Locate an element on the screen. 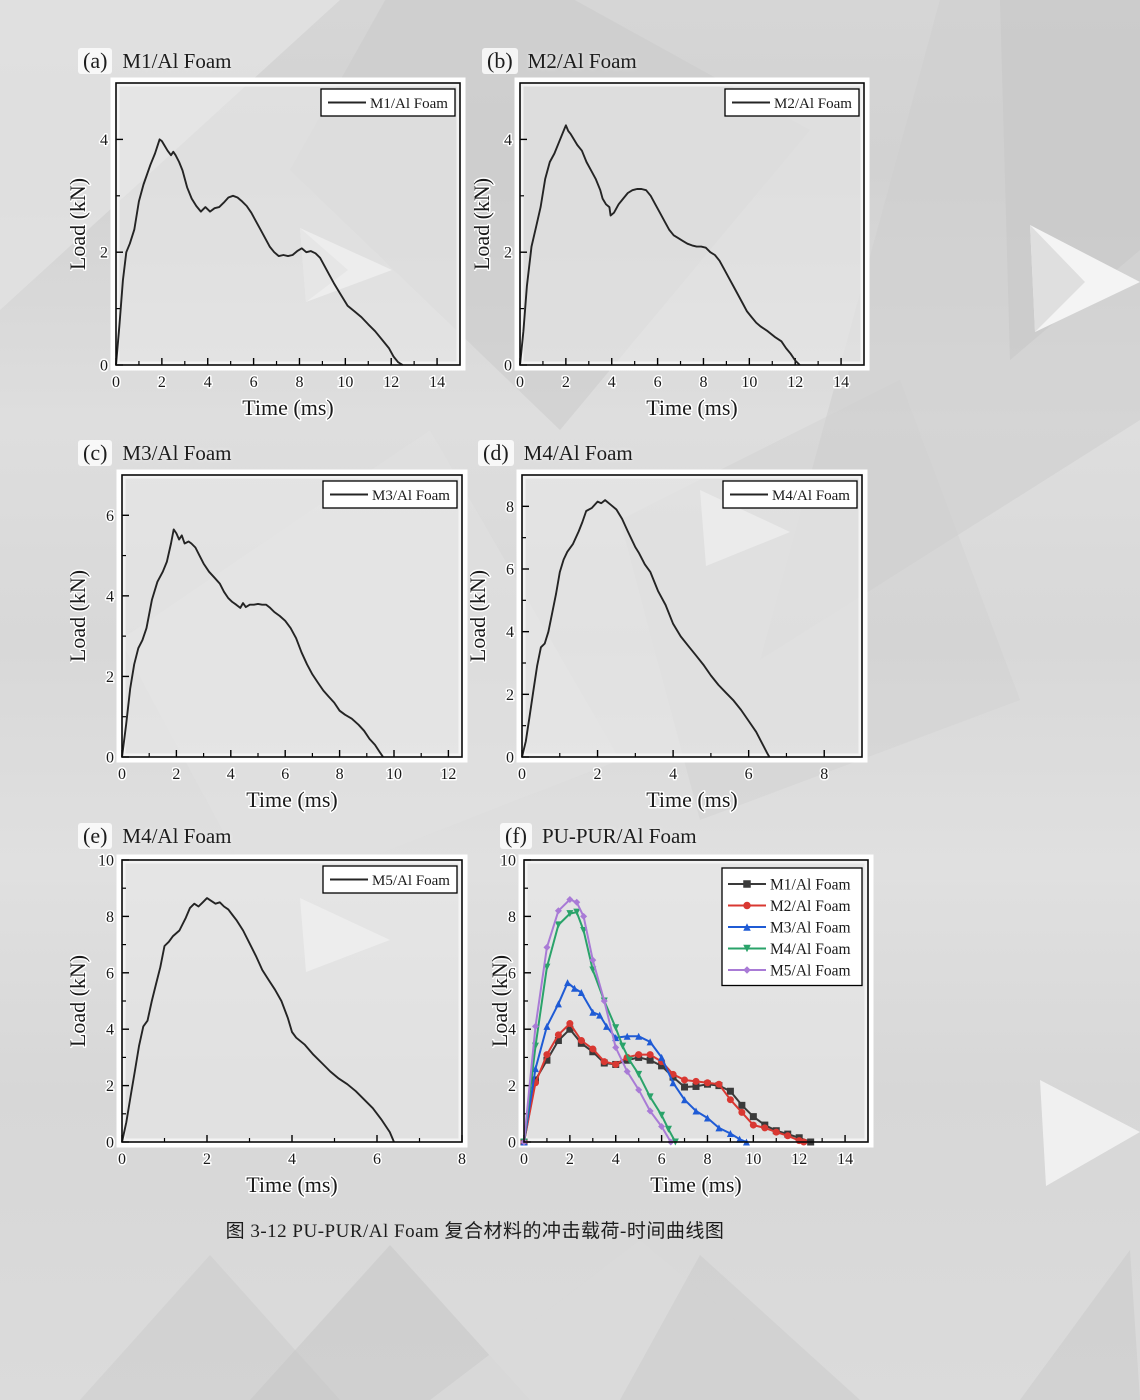  chart-a-panel-label: (a) is located at coordinates (95, 61).